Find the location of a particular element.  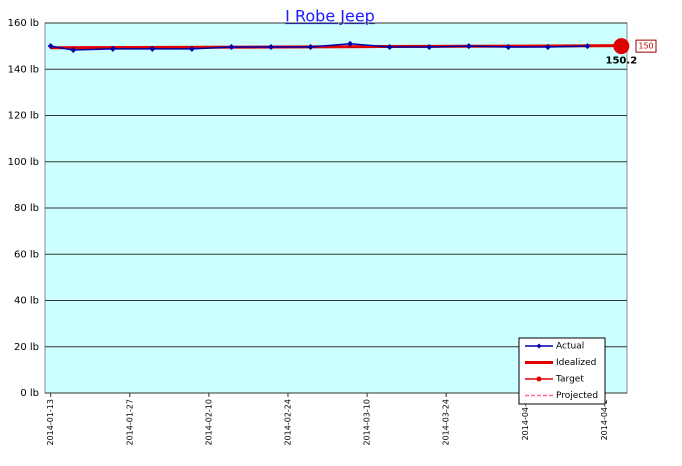

legend-label: Target is located at coordinates (569, 380).